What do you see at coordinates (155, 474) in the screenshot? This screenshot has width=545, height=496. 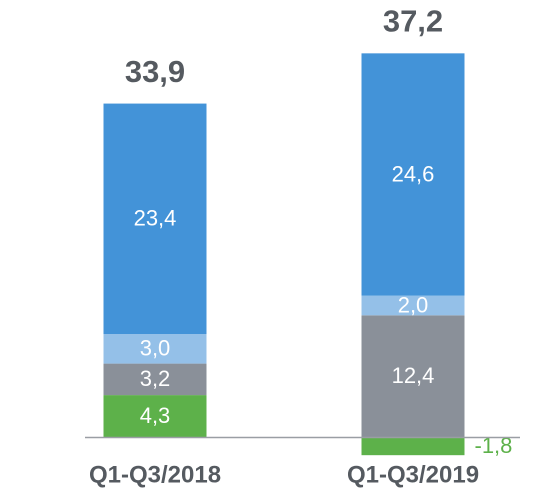 I see `x-tick-label: Q1-Q3/2018` at bounding box center [155, 474].